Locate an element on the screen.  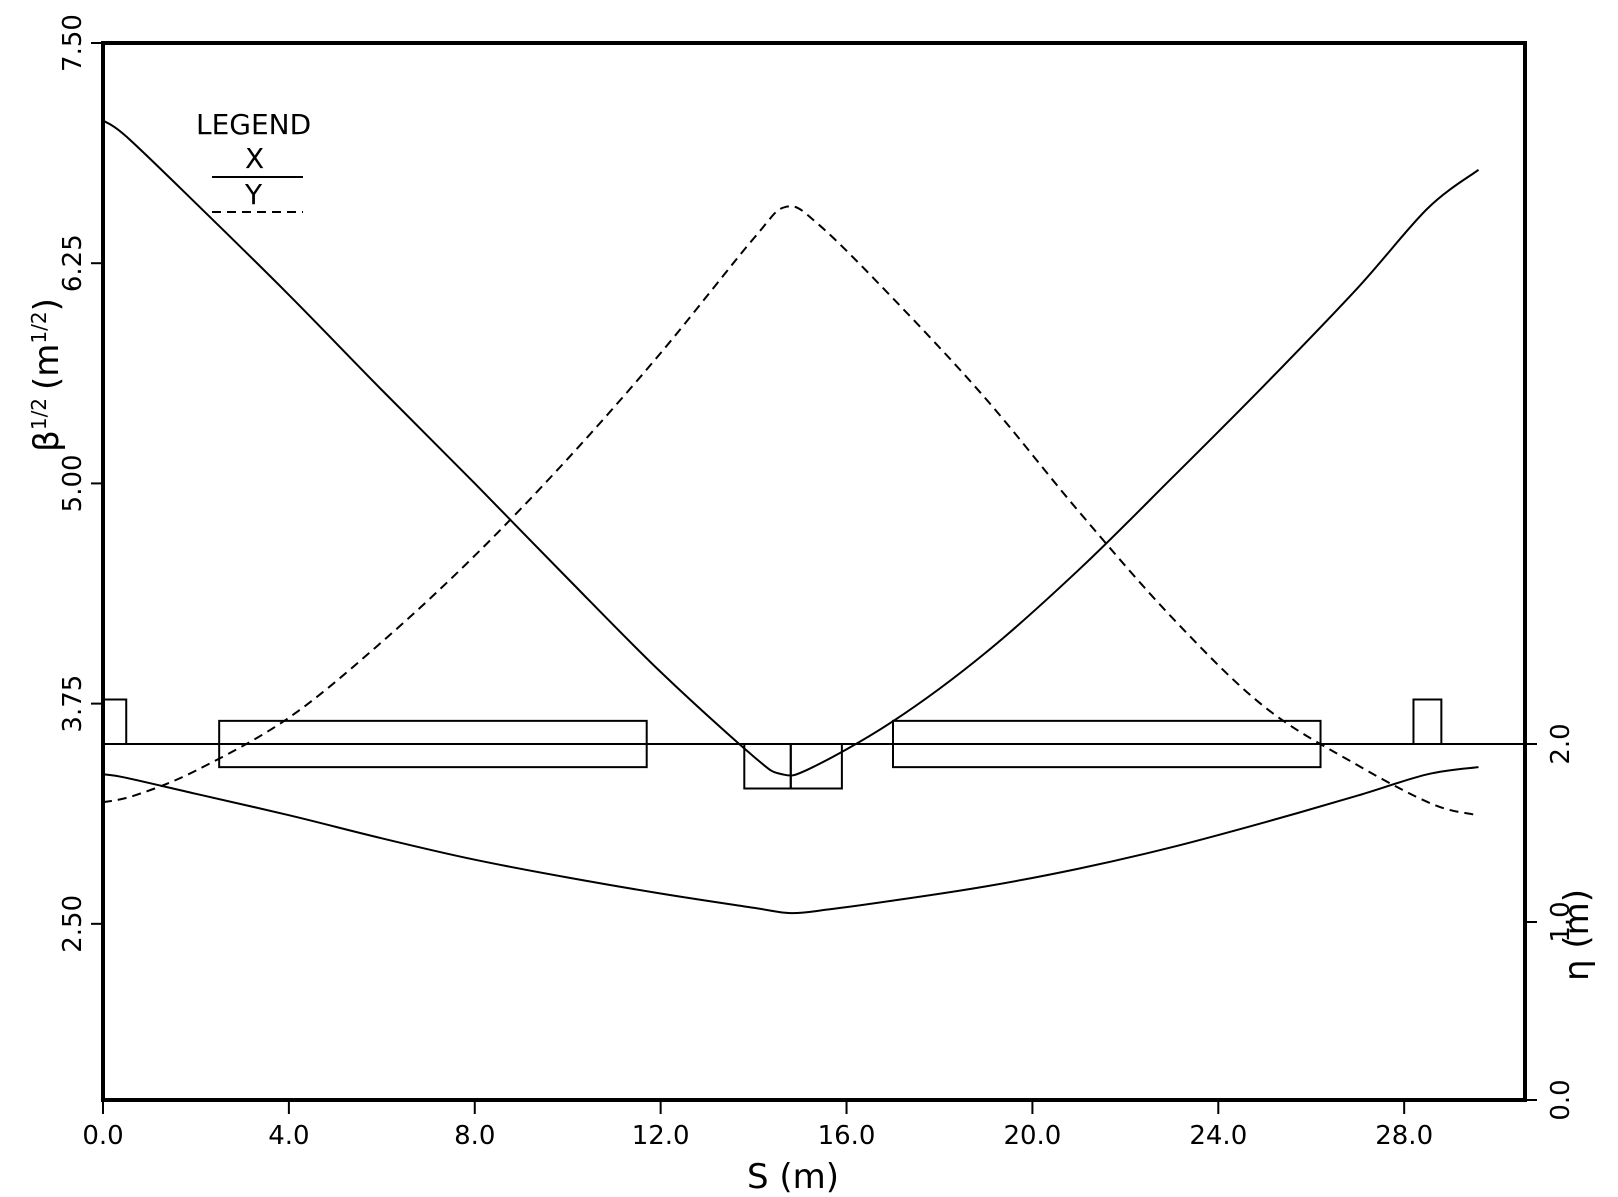
legend-title: LEGEND is located at coordinates (253, 124).